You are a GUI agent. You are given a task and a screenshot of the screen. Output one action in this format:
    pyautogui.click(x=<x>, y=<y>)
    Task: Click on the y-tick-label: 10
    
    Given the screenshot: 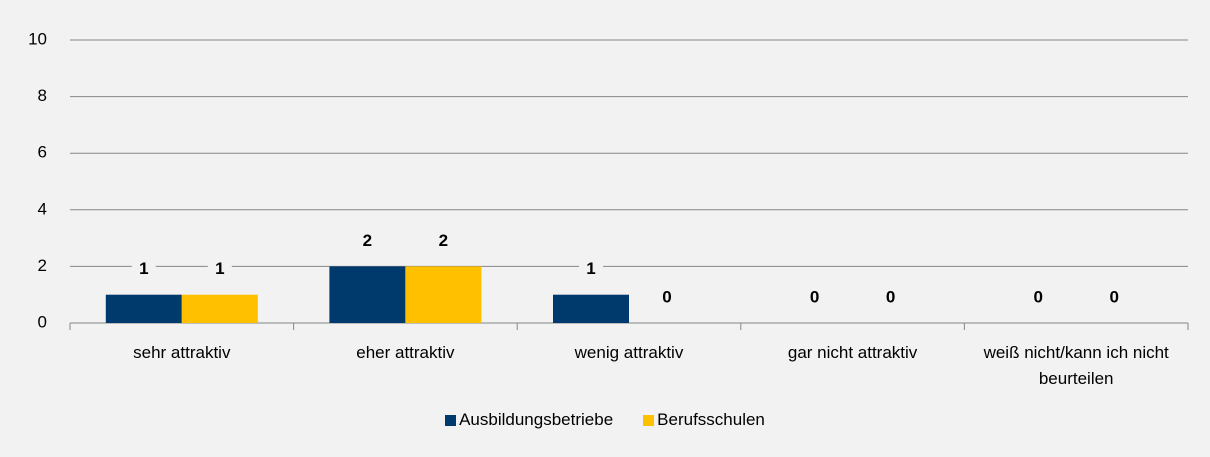 What is the action you would take?
    pyautogui.click(x=37, y=38)
    